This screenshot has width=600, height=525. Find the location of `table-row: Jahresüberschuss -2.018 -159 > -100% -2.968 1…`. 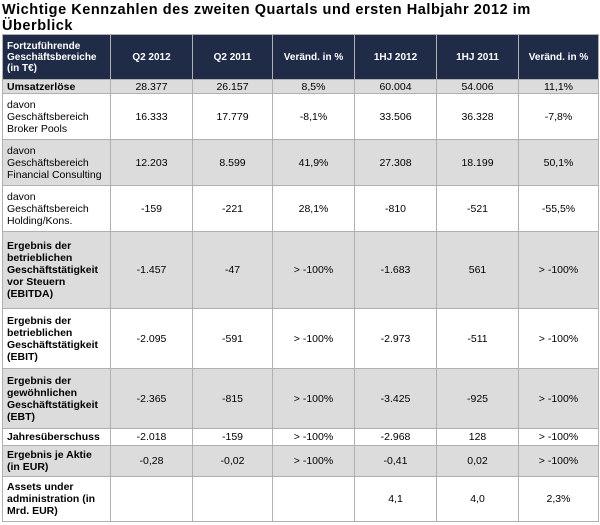

table-row: Jahresüberschuss -2.018 -159 > -100% -2.968 1… is located at coordinates (300, 437).